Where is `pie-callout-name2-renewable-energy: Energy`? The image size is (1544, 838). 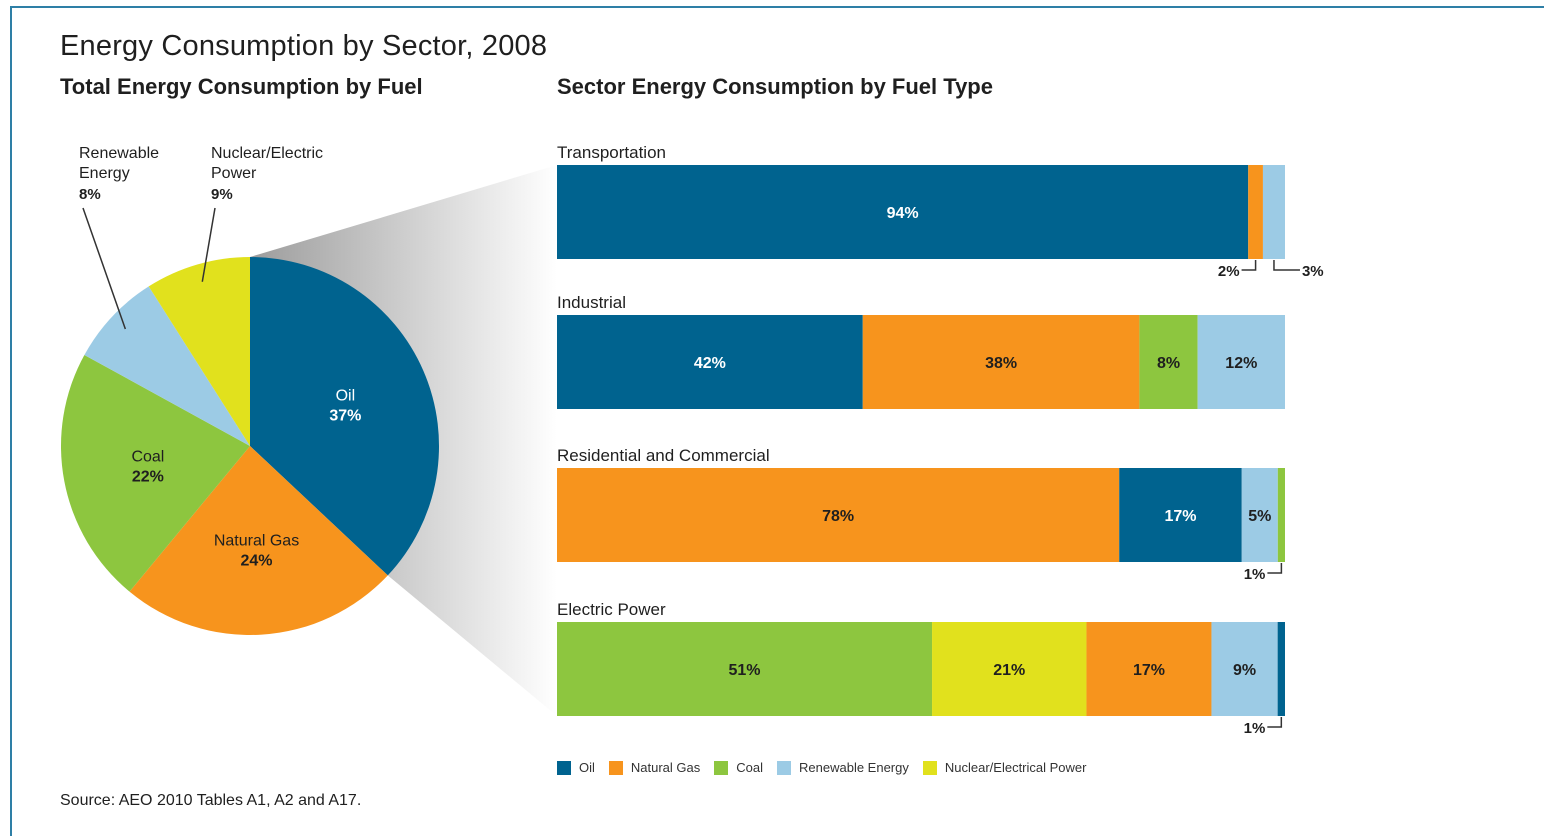 pie-callout-name2-renewable-energy: Energy is located at coordinates (104, 173).